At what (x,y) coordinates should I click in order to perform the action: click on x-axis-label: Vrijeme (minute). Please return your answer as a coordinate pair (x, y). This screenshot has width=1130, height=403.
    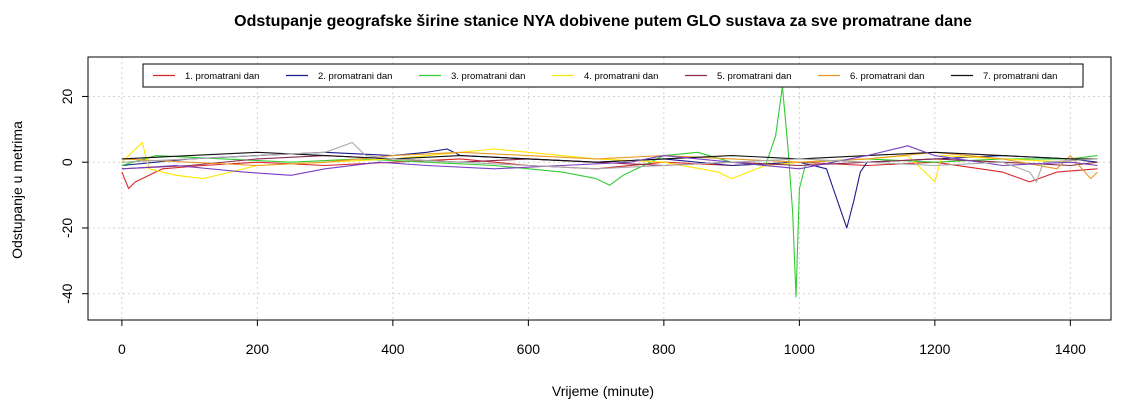
    Looking at the image, I should click on (603, 391).